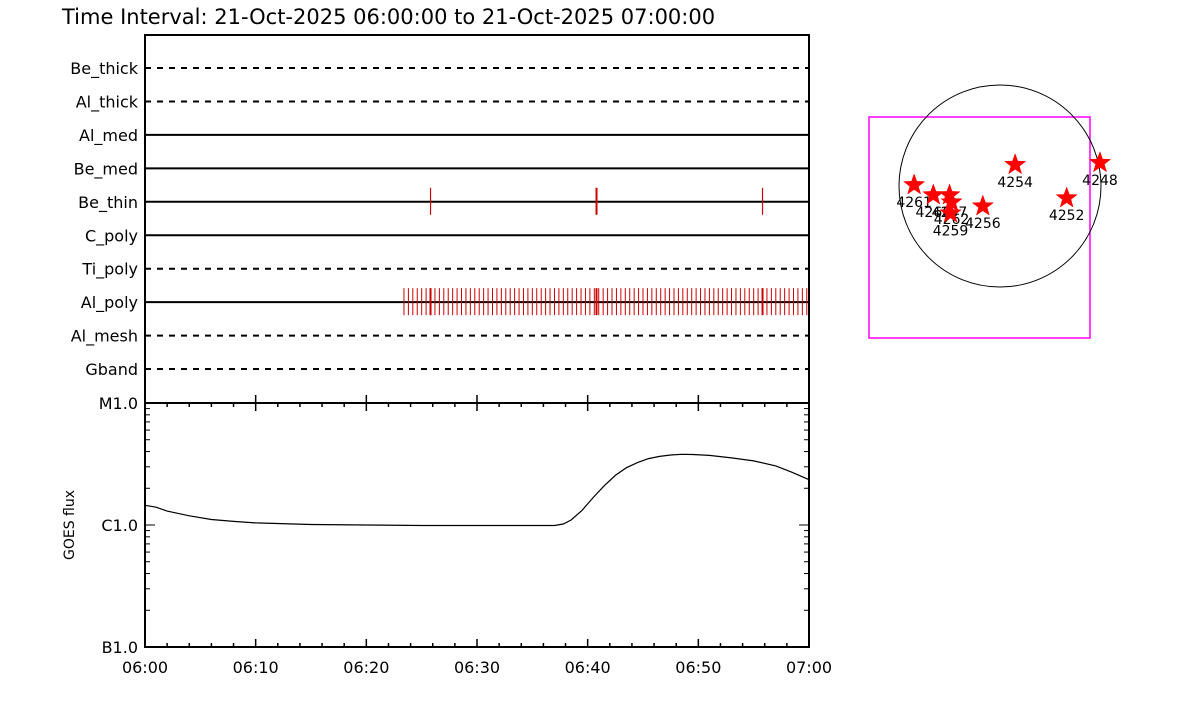 This screenshot has width=1200, height=704. What do you see at coordinates (109, 270) in the screenshot?
I see `filter-label-ti-poly: Ti_poly` at bounding box center [109, 270].